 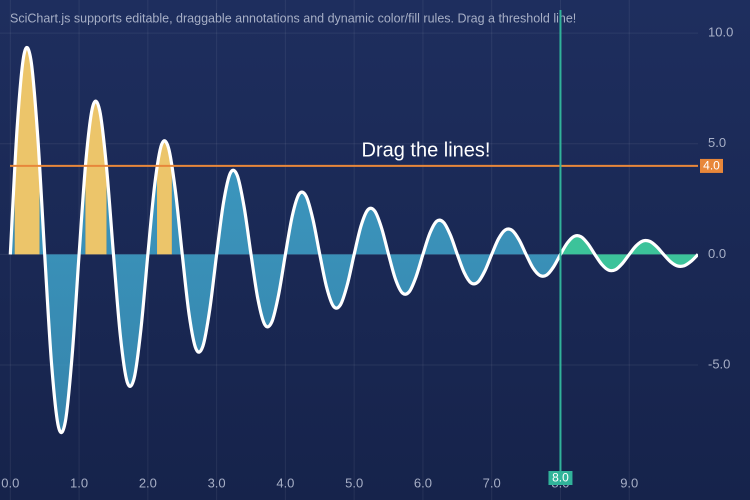 What do you see at coordinates (354, 482) in the screenshot?
I see `x-tick-label: 5.0` at bounding box center [354, 482].